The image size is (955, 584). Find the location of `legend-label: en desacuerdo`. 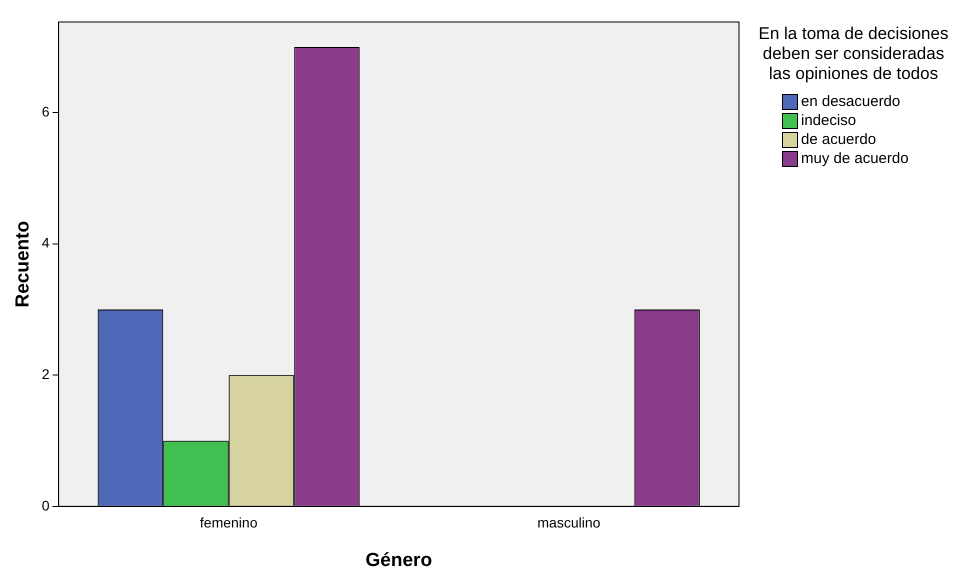

legend-label: en desacuerdo is located at coordinates (850, 101).